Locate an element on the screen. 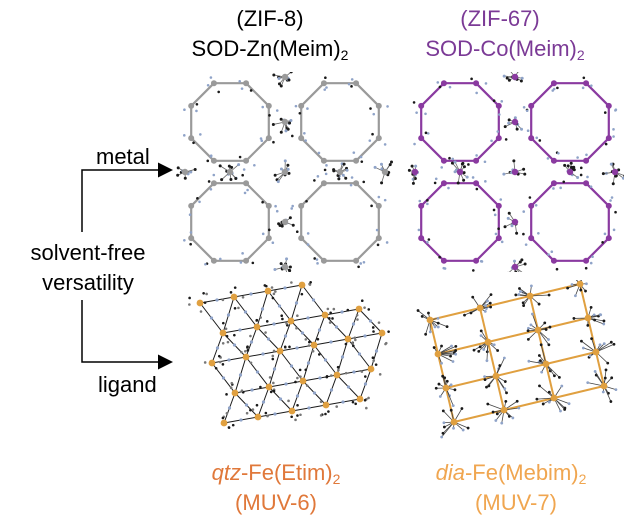 The image size is (624, 520). muv7-prefix: dia is located at coordinates (450, 472).